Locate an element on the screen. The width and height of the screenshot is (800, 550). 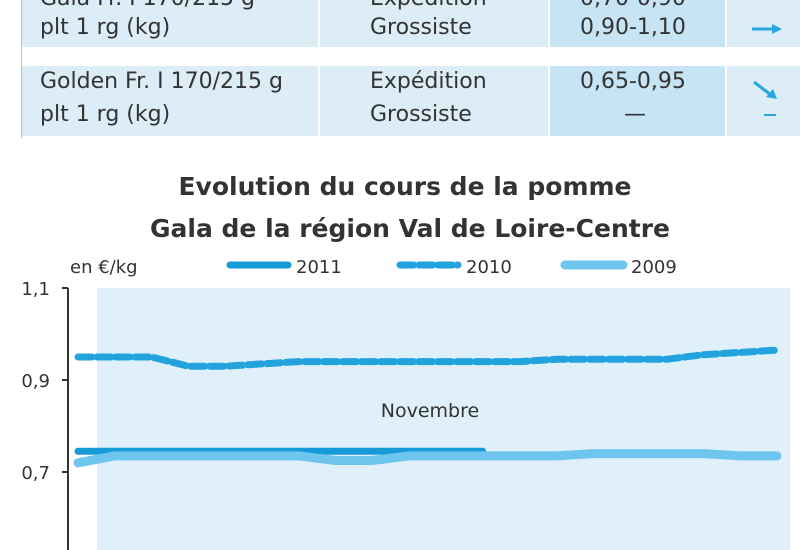
legend-label: 2011 is located at coordinates (319, 267).